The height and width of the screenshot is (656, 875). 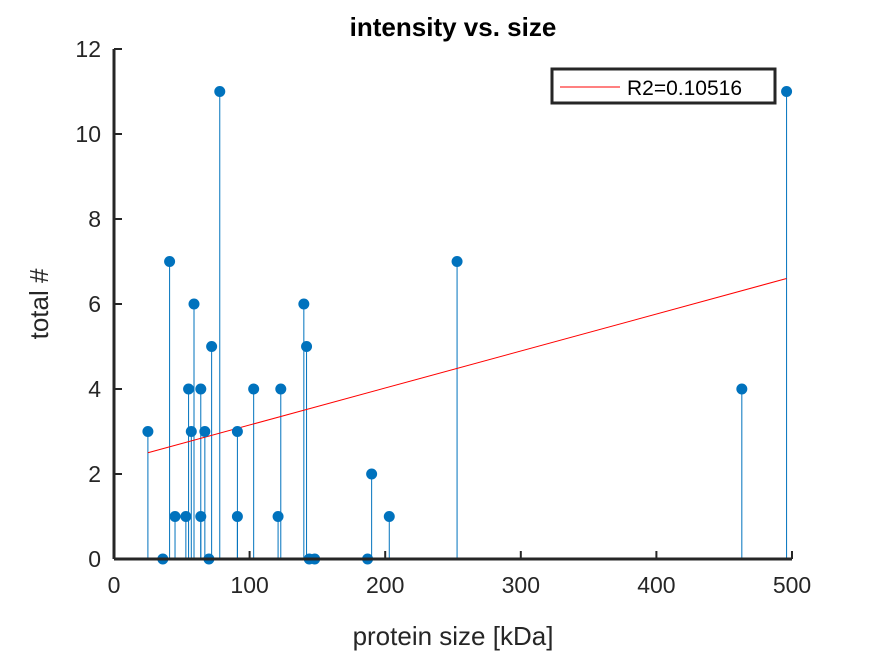 What do you see at coordinates (94, 474) in the screenshot?
I see `y-tick-label: 2` at bounding box center [94, 474].